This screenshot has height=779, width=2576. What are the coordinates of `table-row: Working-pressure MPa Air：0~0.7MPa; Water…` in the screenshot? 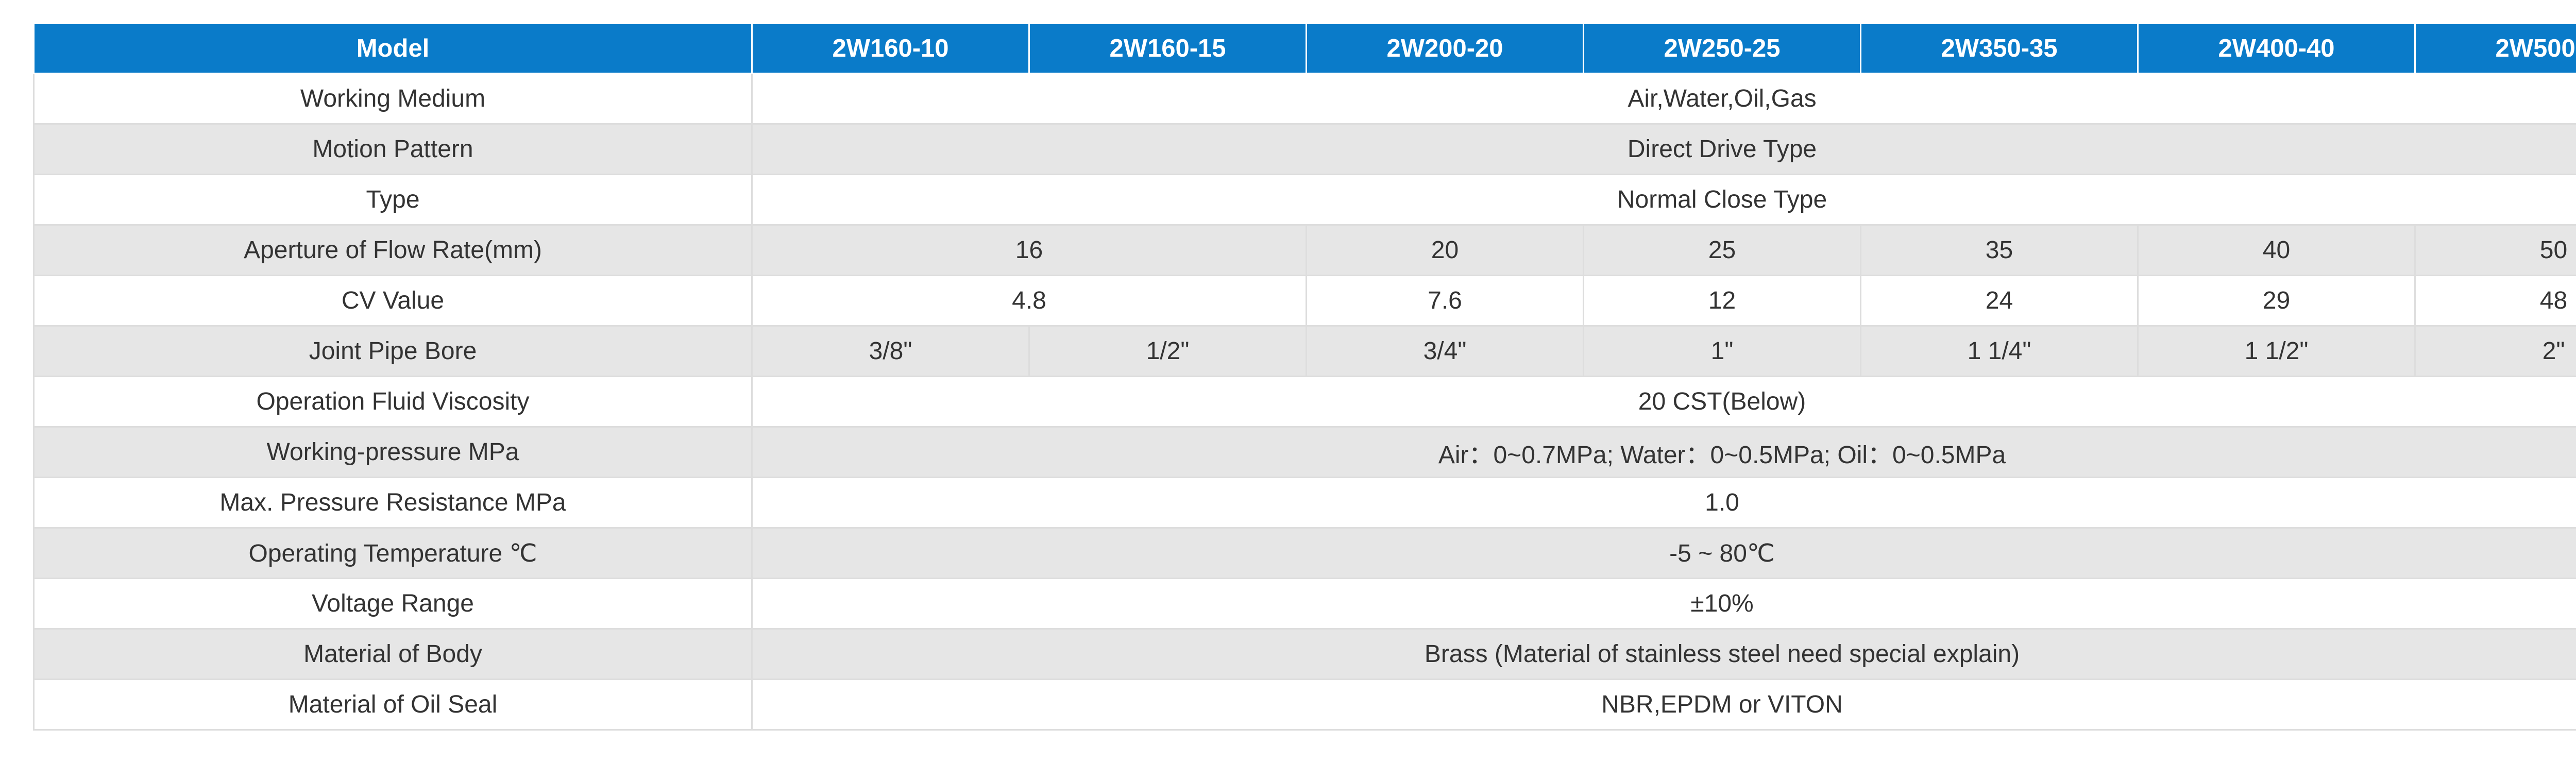 It's located at (1304, 452).